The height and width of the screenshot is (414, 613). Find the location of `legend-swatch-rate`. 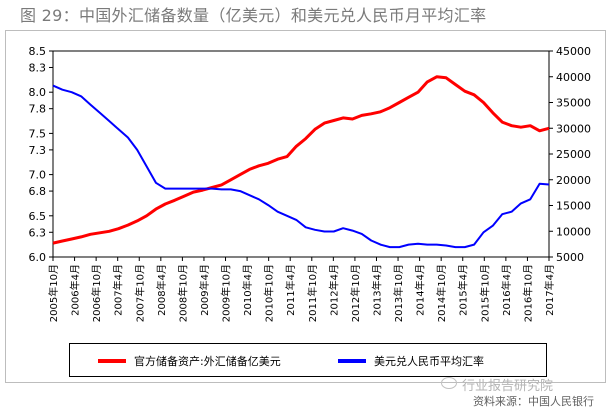

legend-swatch-rate is located at coordinates (352, 361).